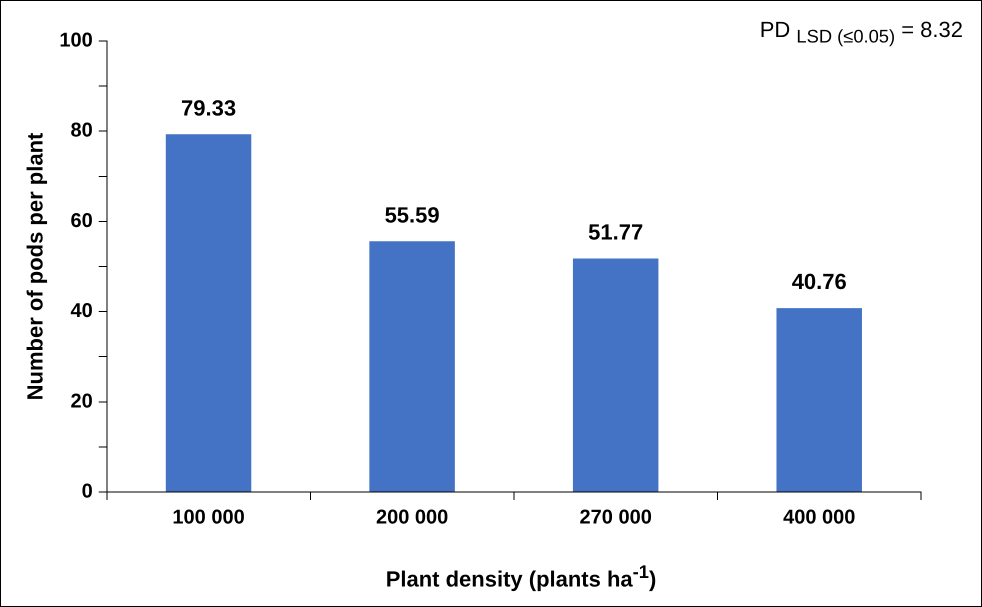  Describe the element at coordinates (412, 215) in the screenshot. I see `data-label: 55.59` at that location.